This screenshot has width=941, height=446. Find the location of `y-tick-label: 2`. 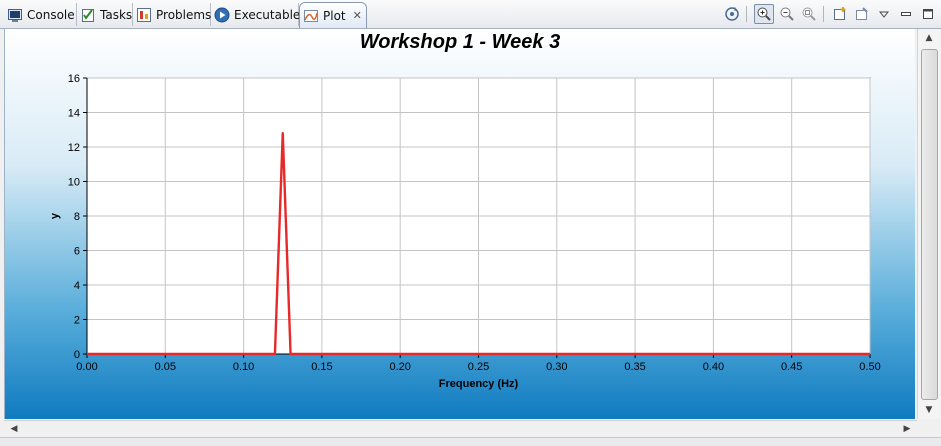

y-tick-label: 2 is located at coordinates (77, 321).